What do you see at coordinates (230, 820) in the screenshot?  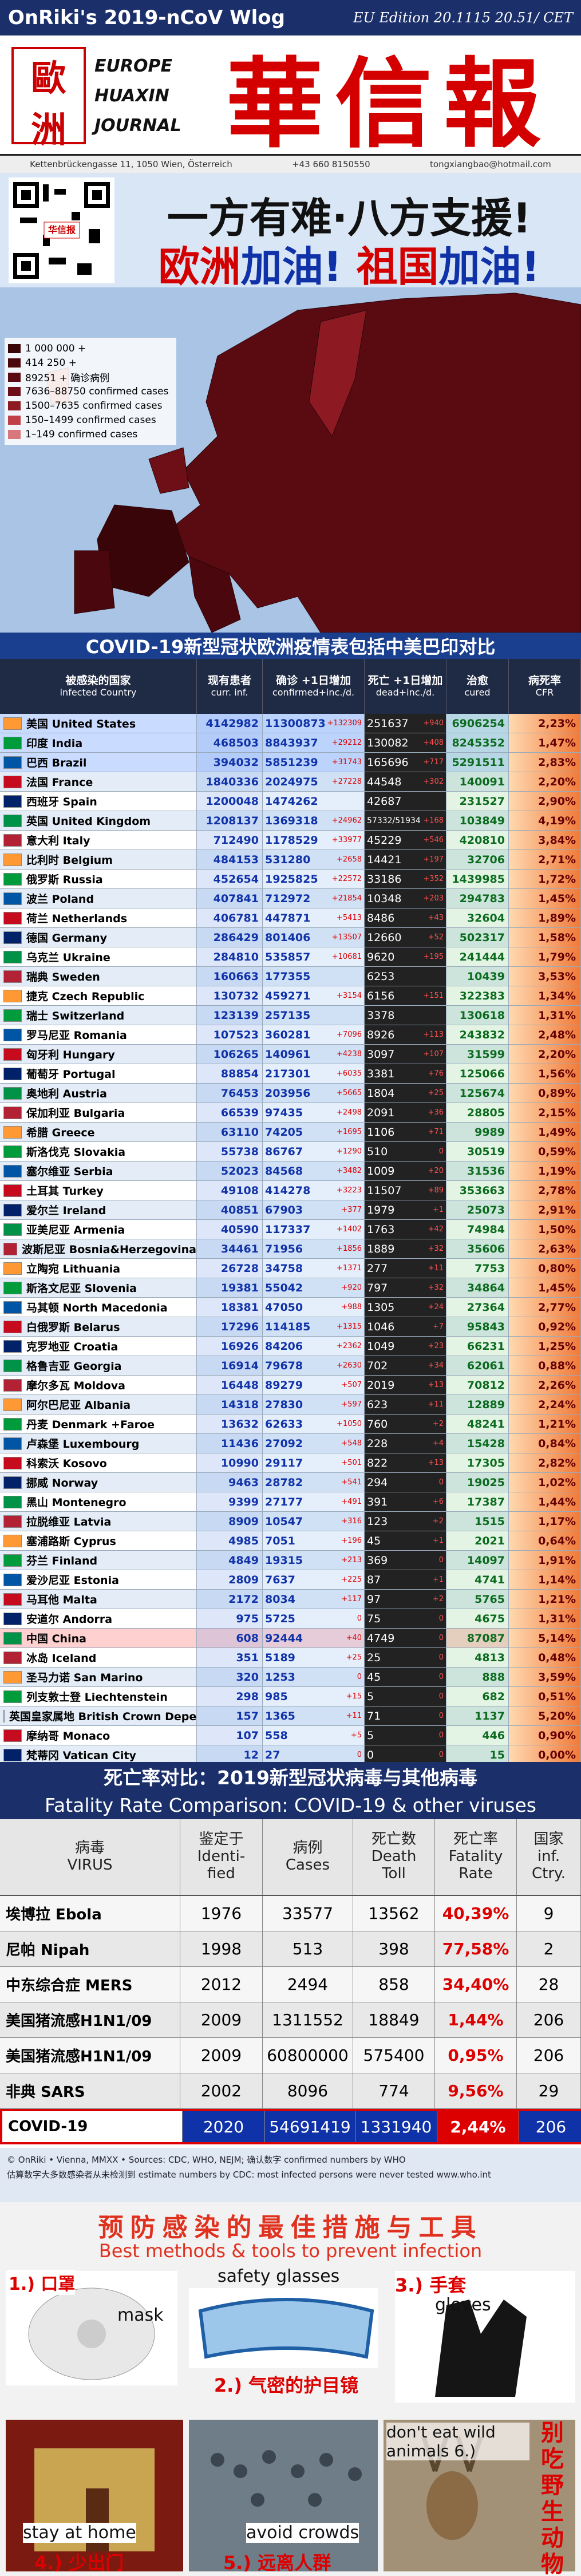 I see `table-cell: 1208137` at bounding box center [230, 820].